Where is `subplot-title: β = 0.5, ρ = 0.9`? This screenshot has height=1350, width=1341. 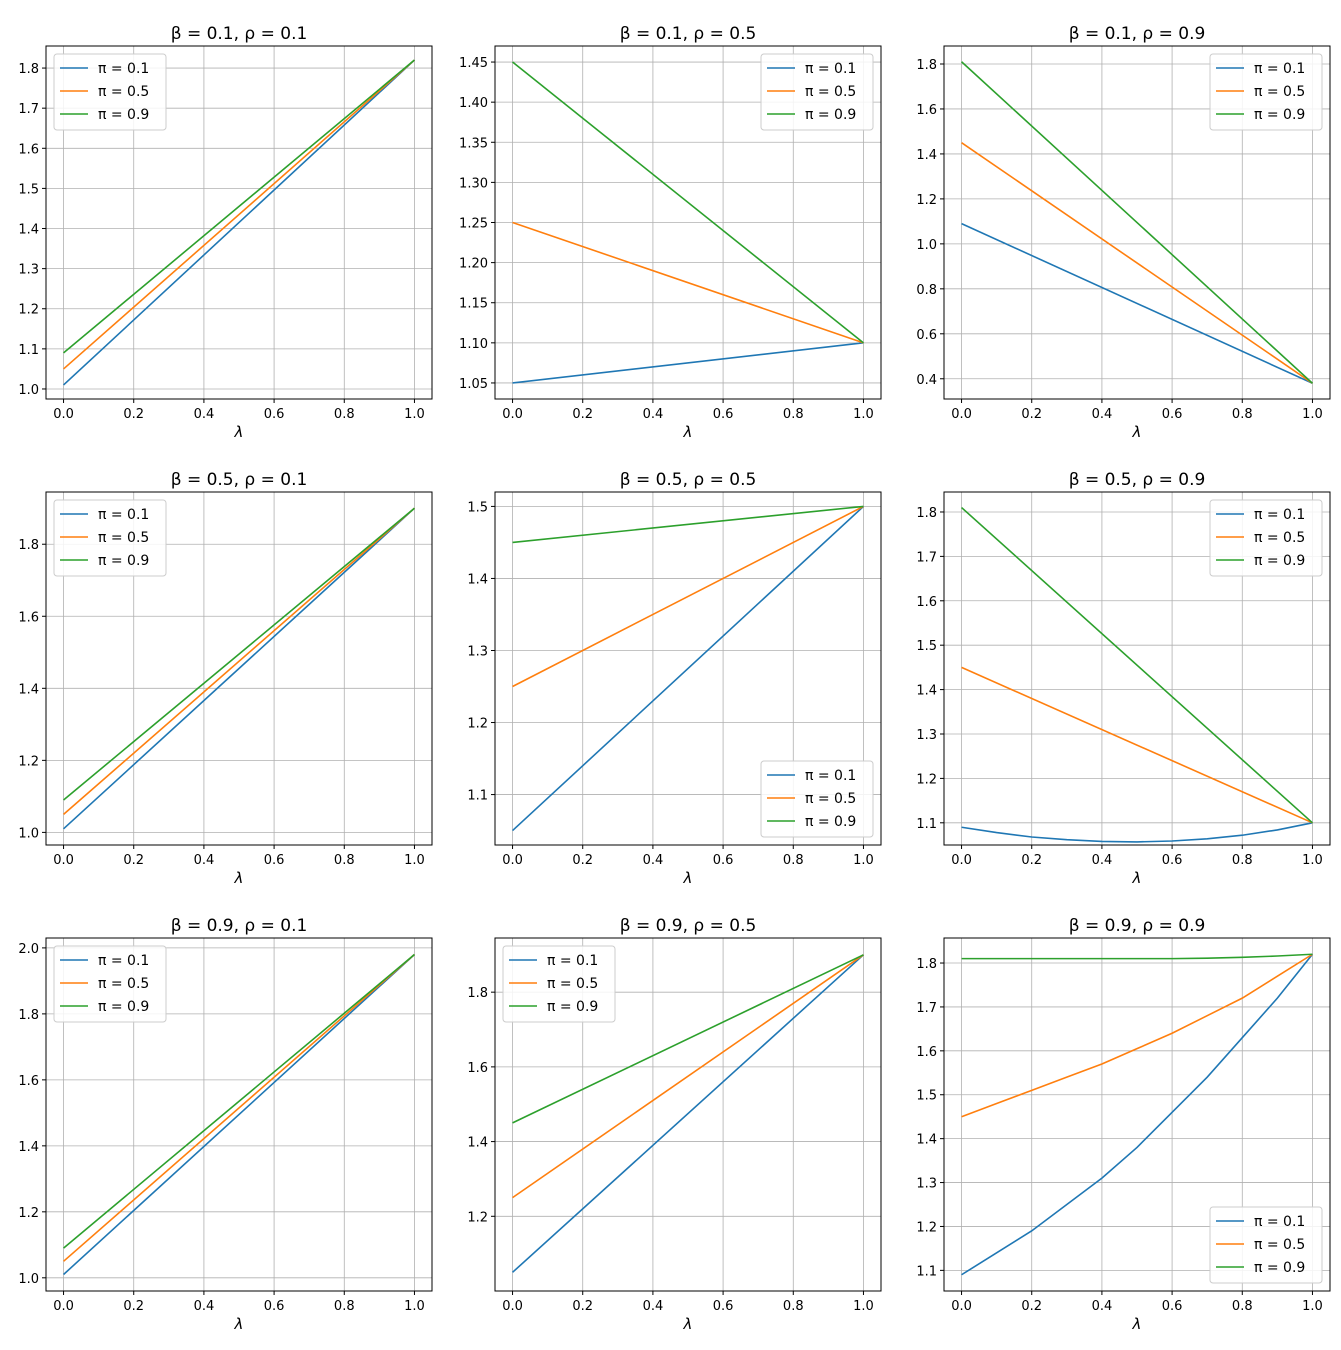
subplot-title: β = 0.5, ρ = 0.9 is located at coordinates (1137, 480).